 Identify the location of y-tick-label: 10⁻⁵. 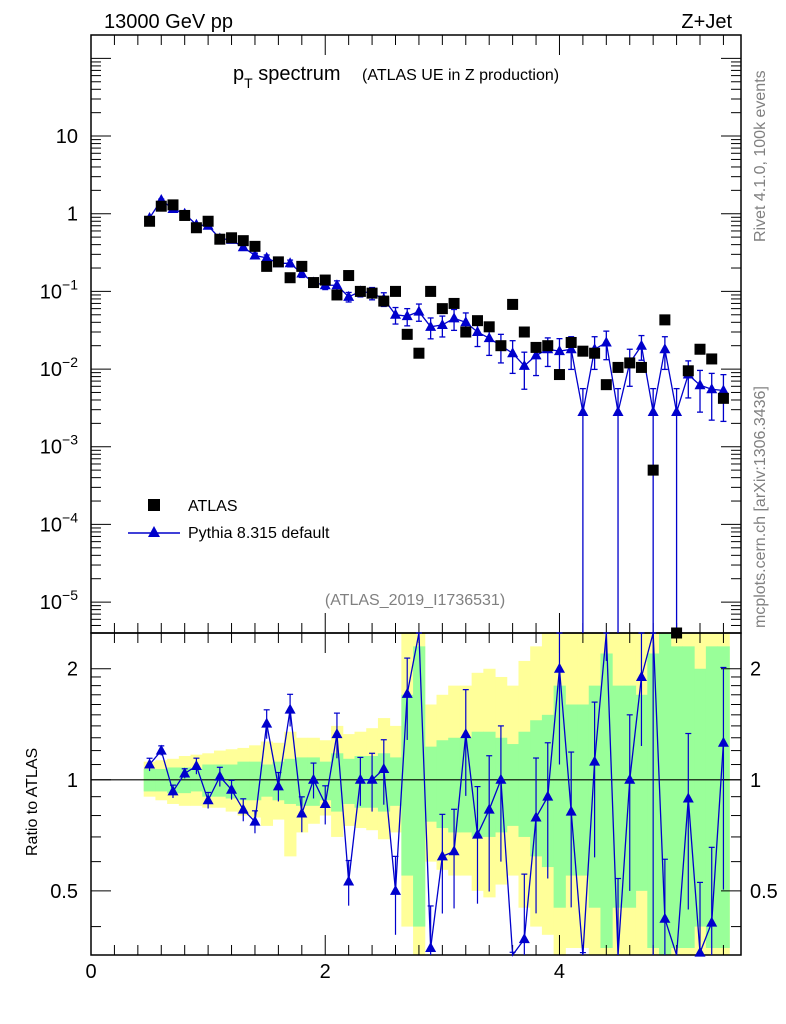
(59, 600).